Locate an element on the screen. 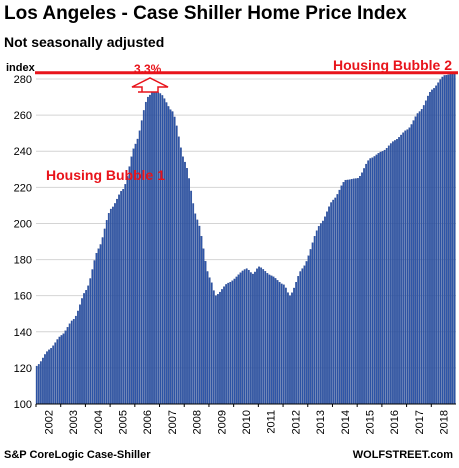 The width and height of the screenshot is (459, 468). source-label: S&P CoreLogic Case-Shiller is located at coordinates (77, 455).